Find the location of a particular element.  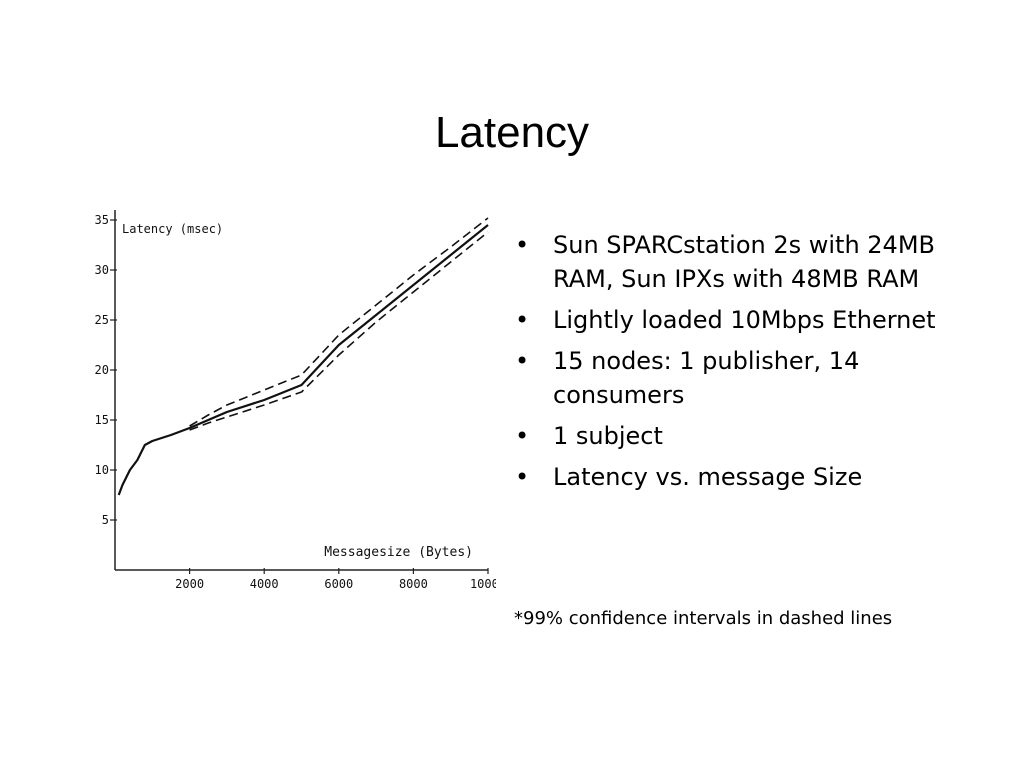

x-axis-ticks: 2000 4000 6000 8000 10000 is located at coordinates (335, 579).